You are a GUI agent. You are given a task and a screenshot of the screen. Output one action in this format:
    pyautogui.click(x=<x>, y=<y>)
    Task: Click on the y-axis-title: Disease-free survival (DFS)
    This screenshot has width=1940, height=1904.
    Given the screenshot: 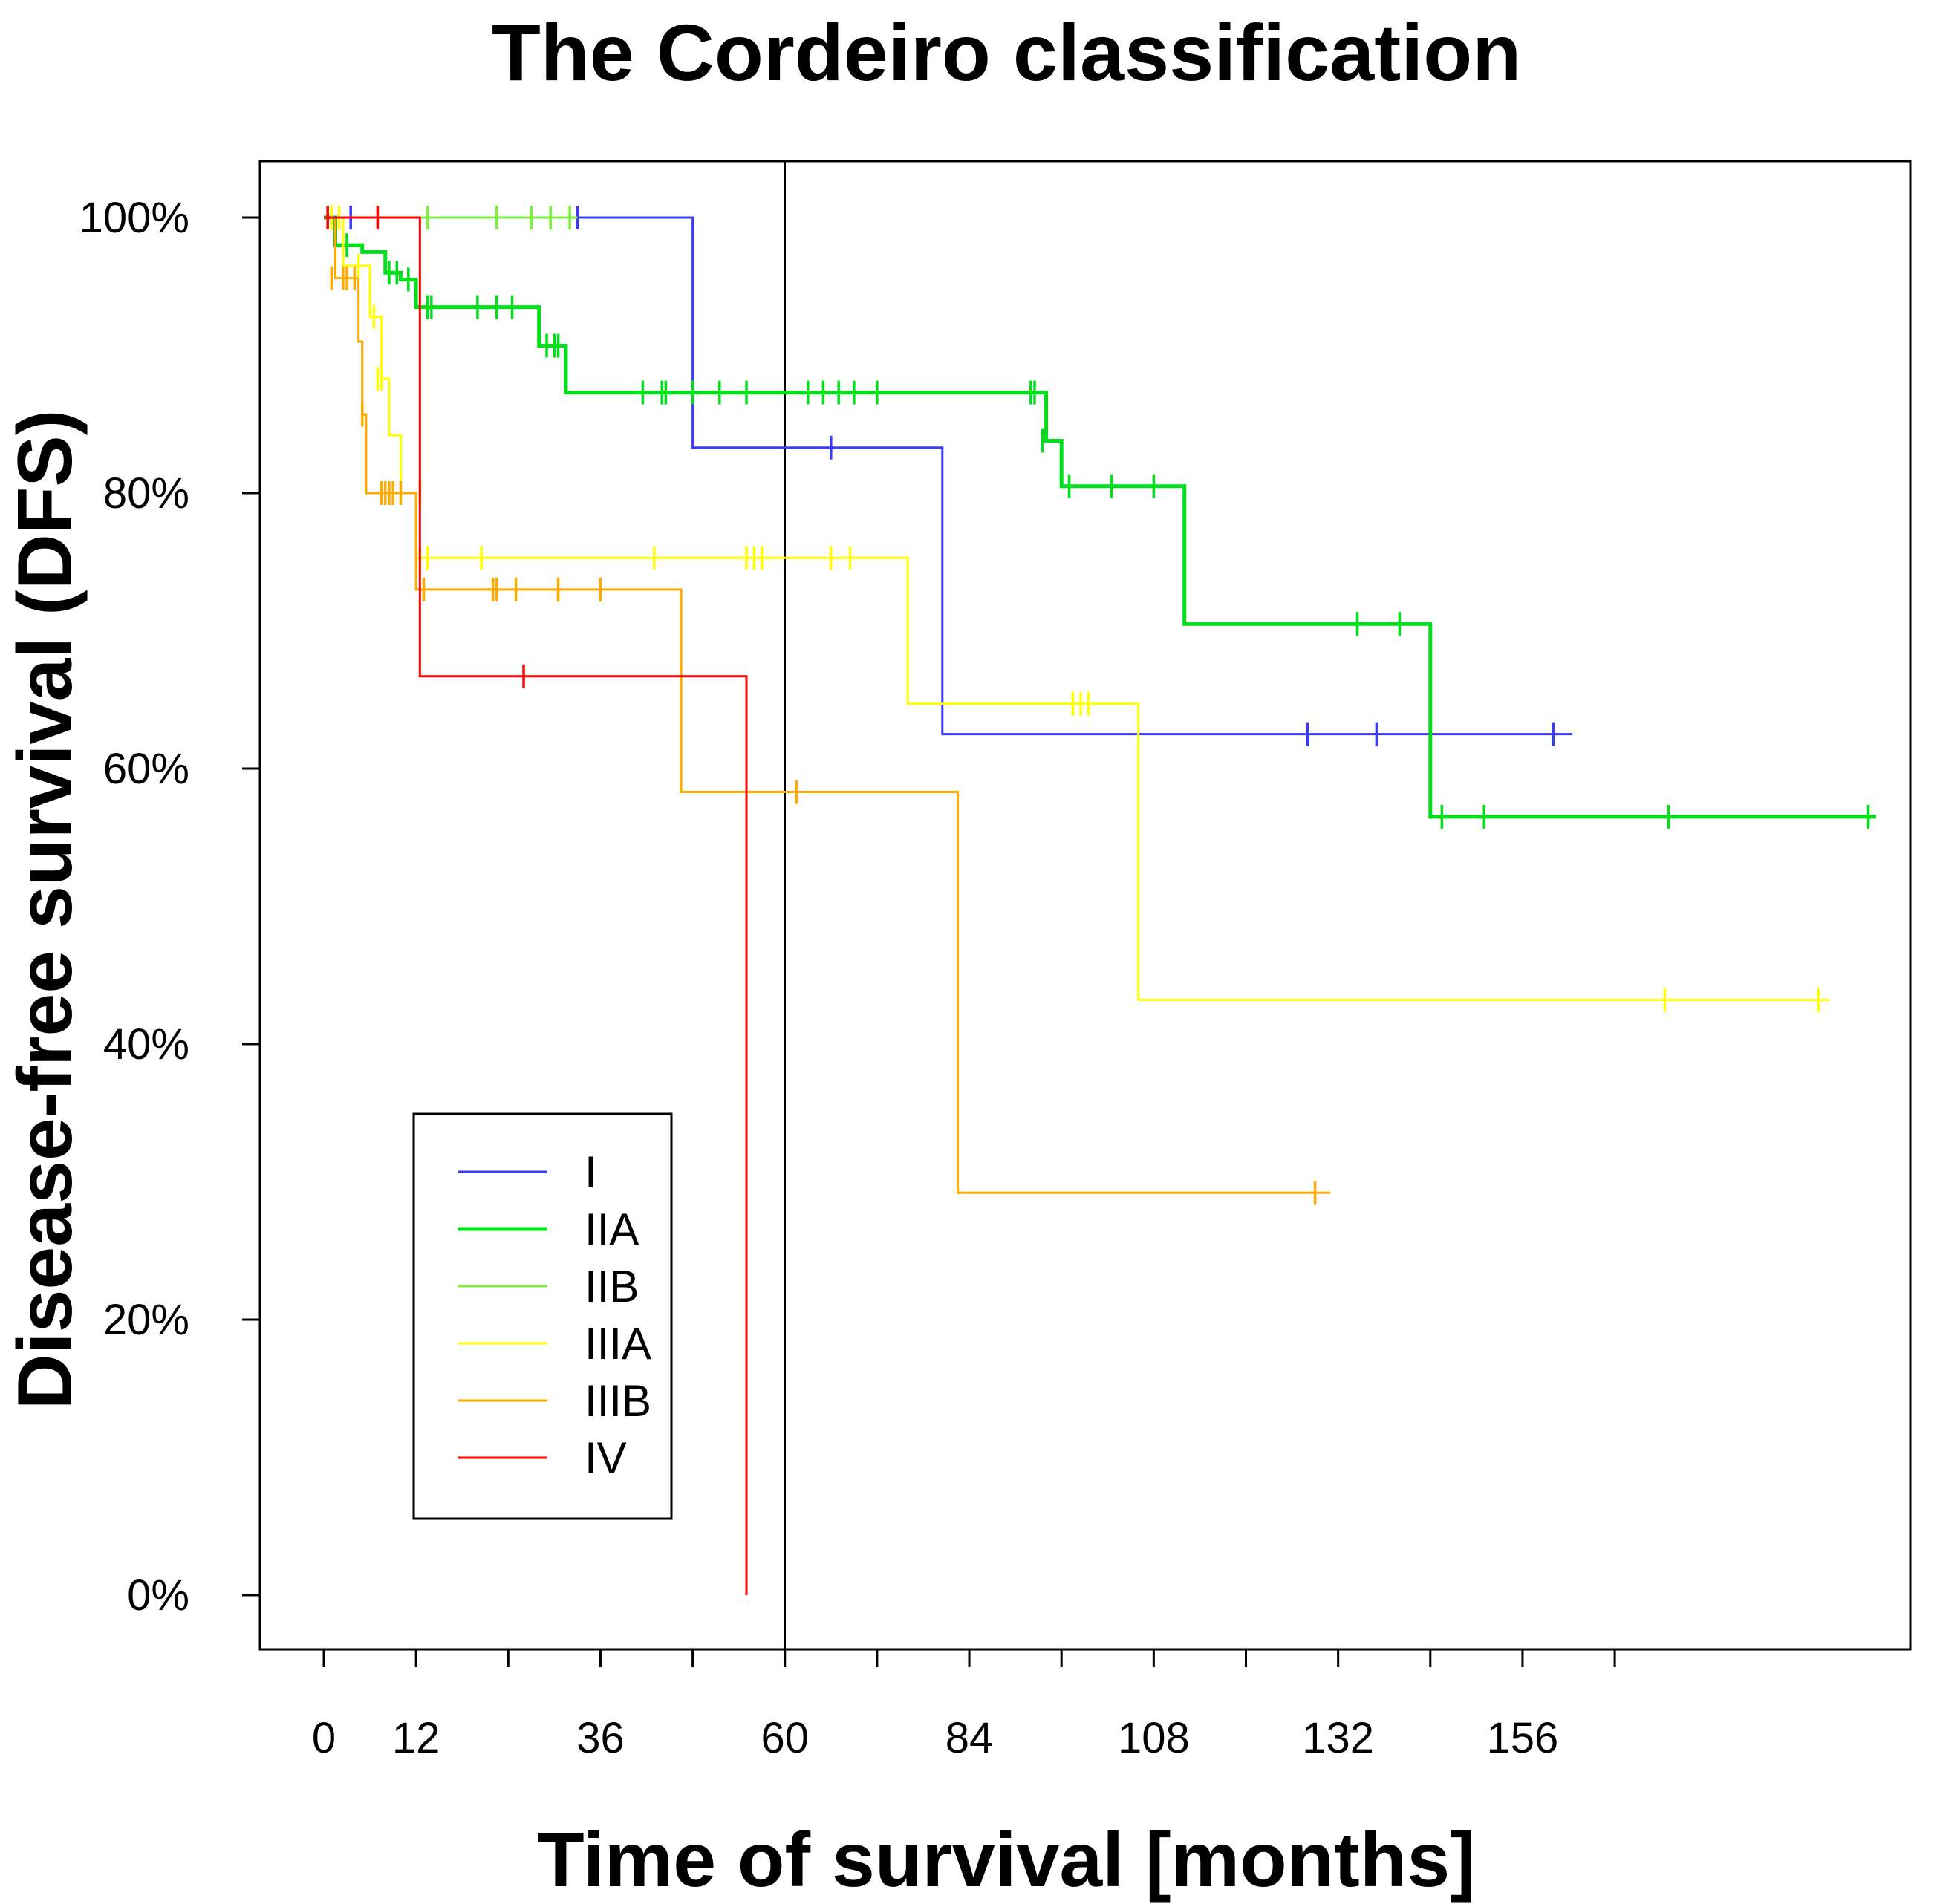 What is the action you would take?
    pyautogui.click(x=45, y=910)
    